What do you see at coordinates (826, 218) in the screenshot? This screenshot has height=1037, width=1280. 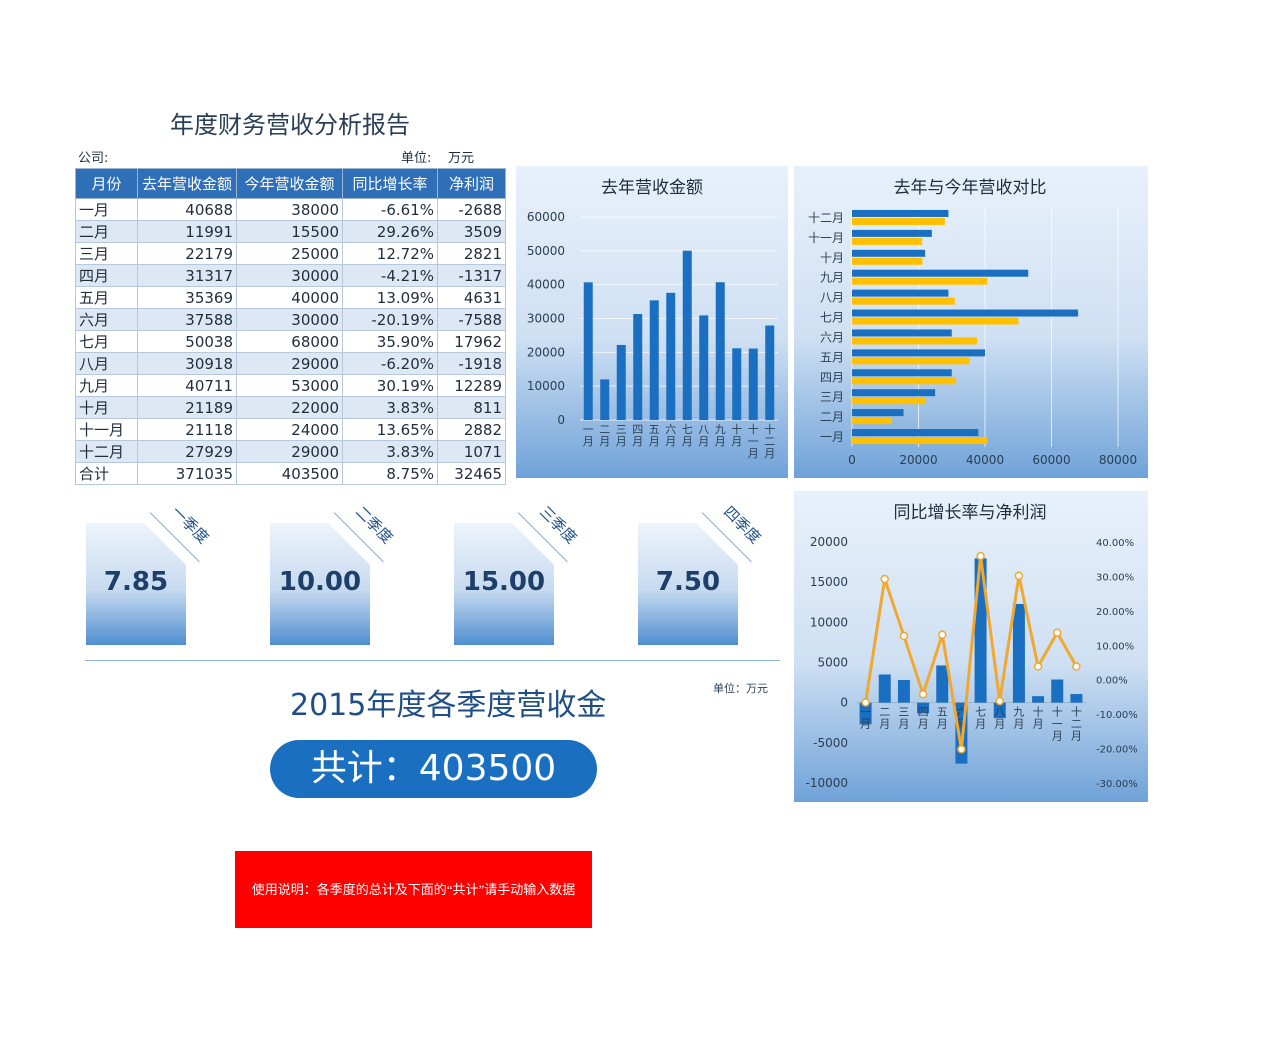 I see `y-tick-label: 十二月` at bounding box center [826, 218].